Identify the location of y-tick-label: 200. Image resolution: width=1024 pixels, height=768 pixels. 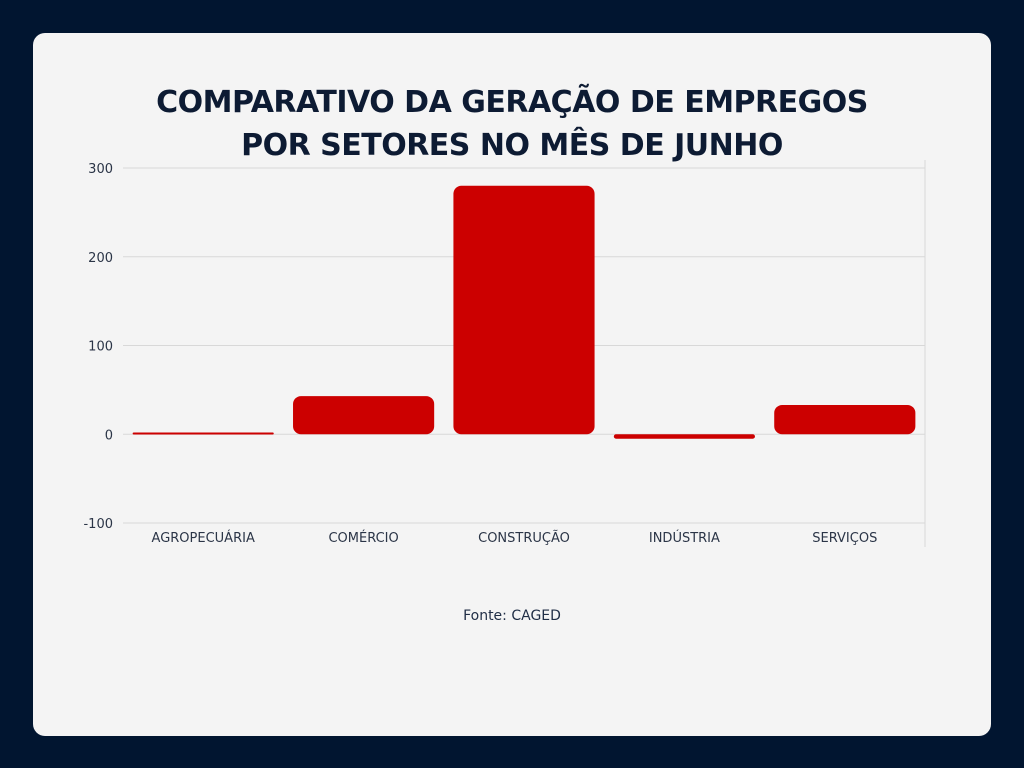
(100, 258).